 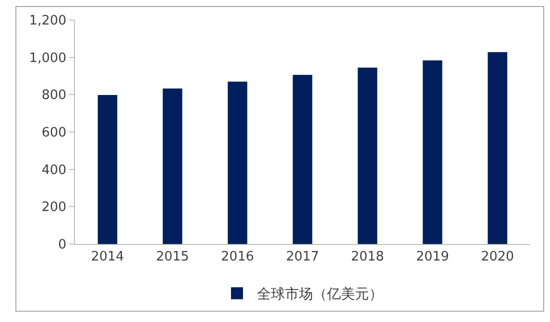 I want to click on x-tick-label: 2014, so click(x=107, y=257).